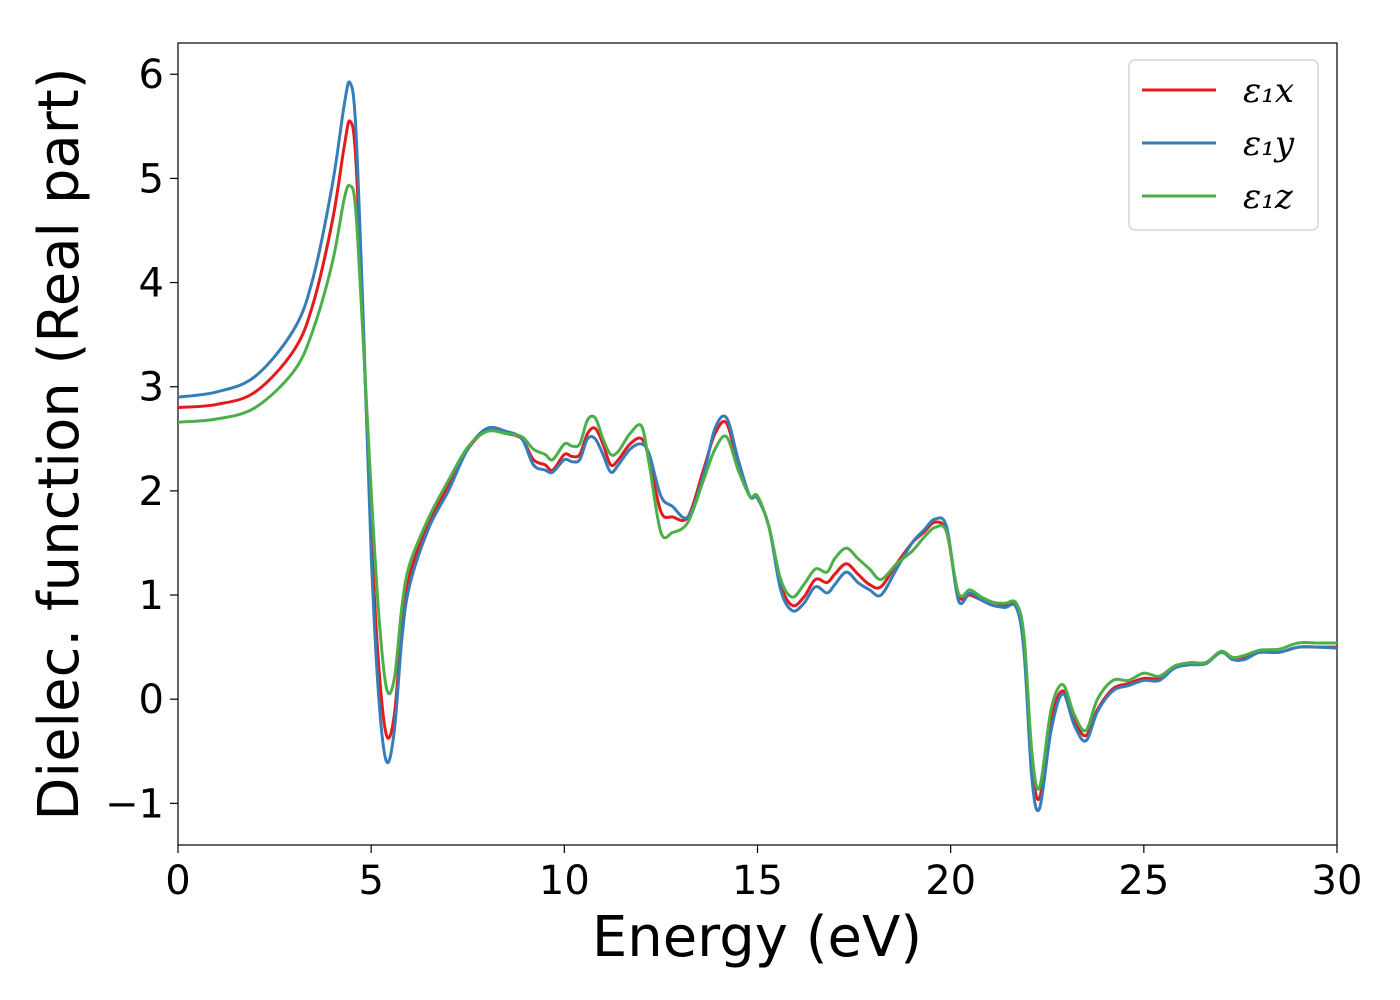 This screenshot has height=1000, width=1400. What do you see at coordinates (151, 492) in the screenshot?
I see `y-tick-label: 2` at bounding box center [151, 492].